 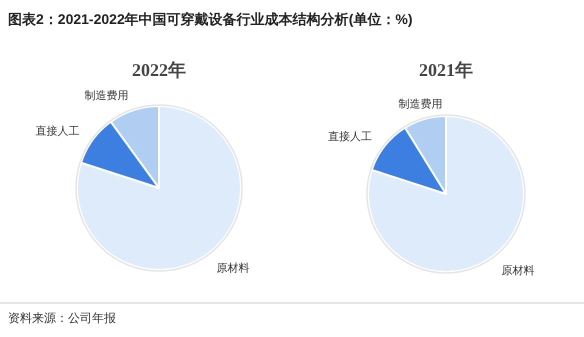 I want to click on chart-subtitle: 2022年, so click(x=159, y=70).